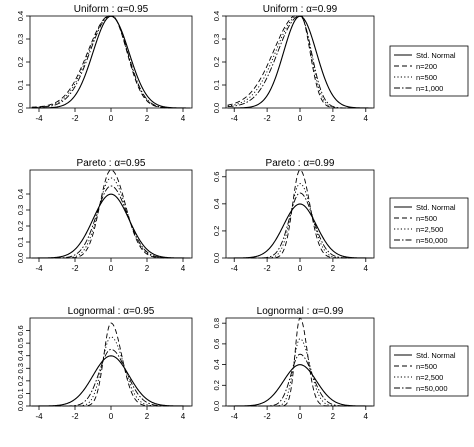  Describe the element at coordinates (216, 323) in the screenshot. I see `y-tick-label: 0.8` at that location.